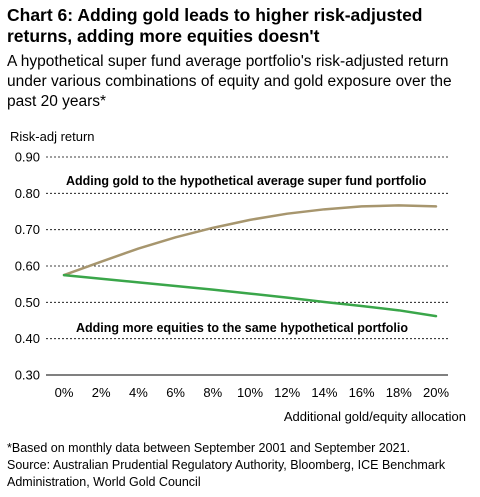 The image size is (480, 497). I want to click on x-tick-label: 12%, so click(287, 392).